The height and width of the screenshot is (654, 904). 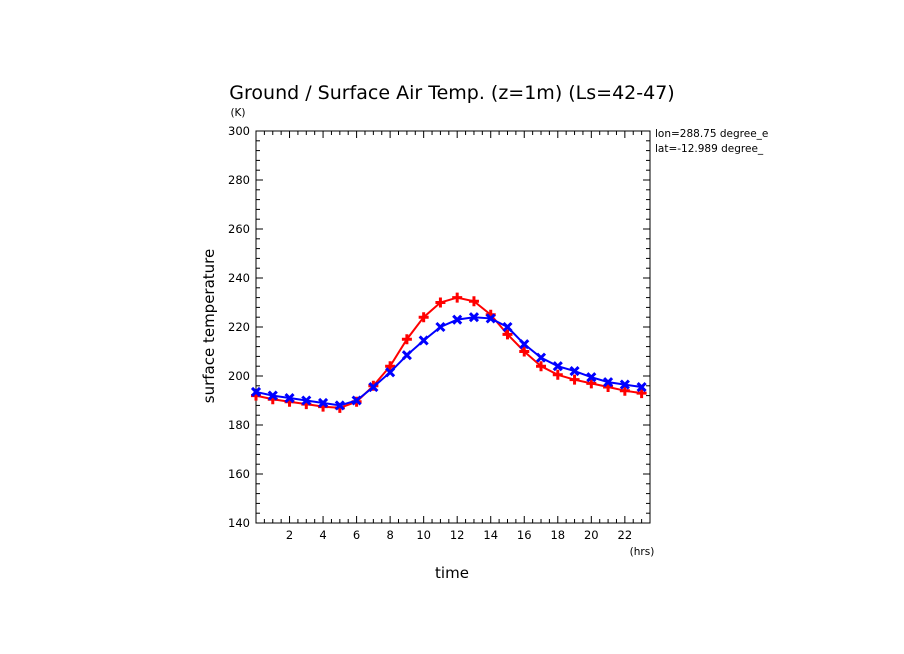 What do you see at coordinates (591, 535) in the screenshot?
I see `x-tick-label: 20` at bounding box center [591, 535].